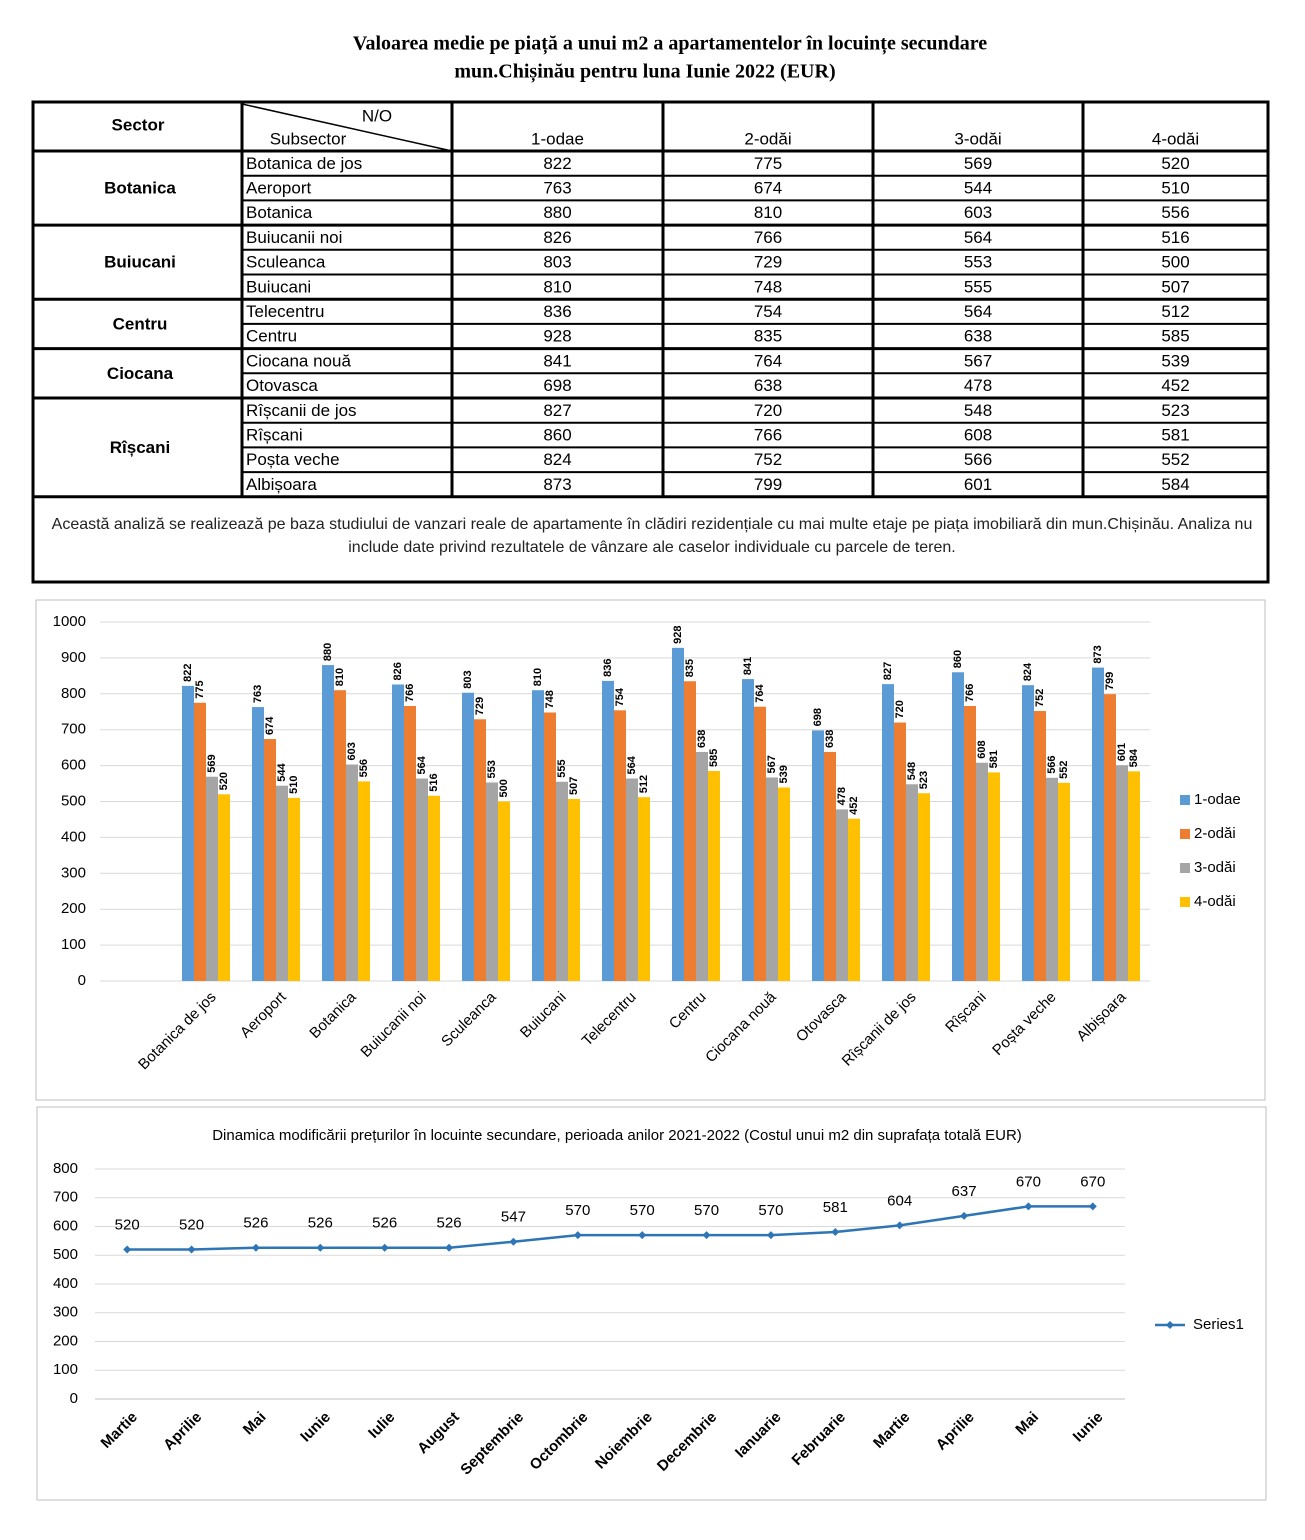 The height and width of the screenshot is (1540, 1305). Describe the element at coordinates (768, 311) in the screenshot. I see `table-value: 754` at that location.